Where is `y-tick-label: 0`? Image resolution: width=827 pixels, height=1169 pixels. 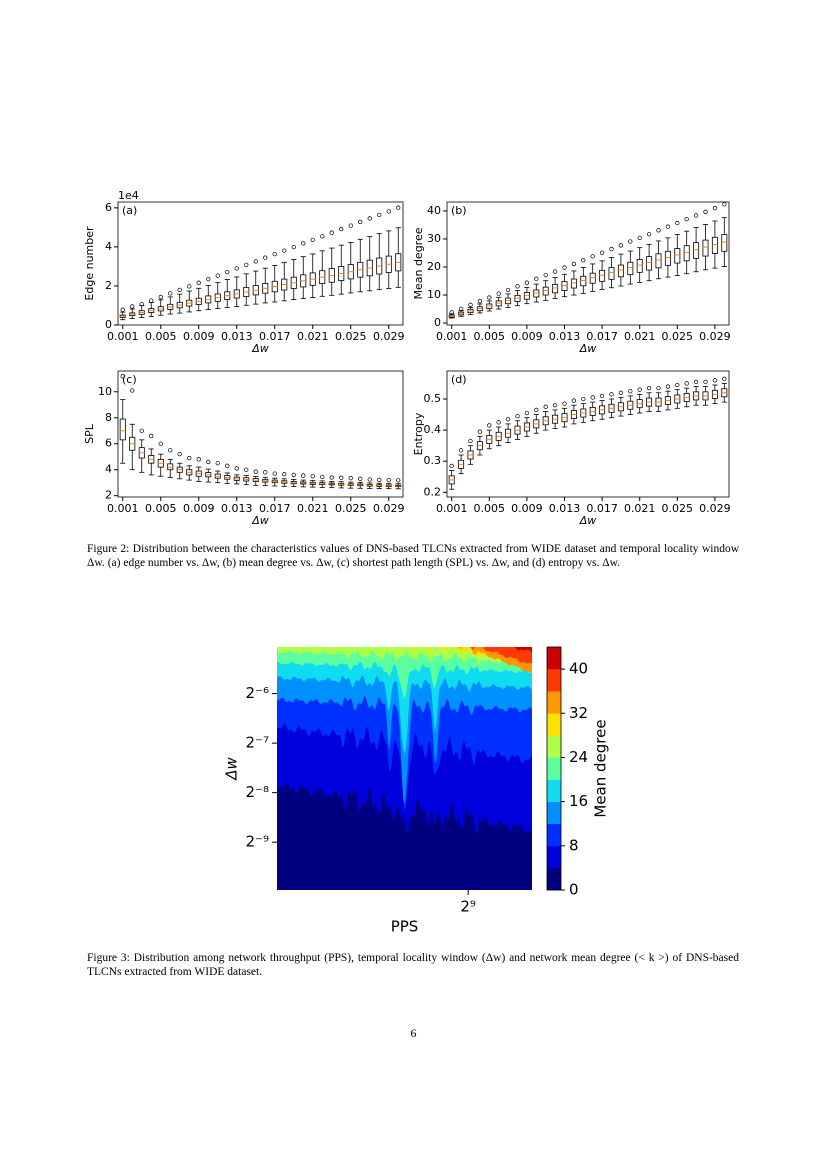 y-tick-label: 0 is located at coordinates (108, 324).